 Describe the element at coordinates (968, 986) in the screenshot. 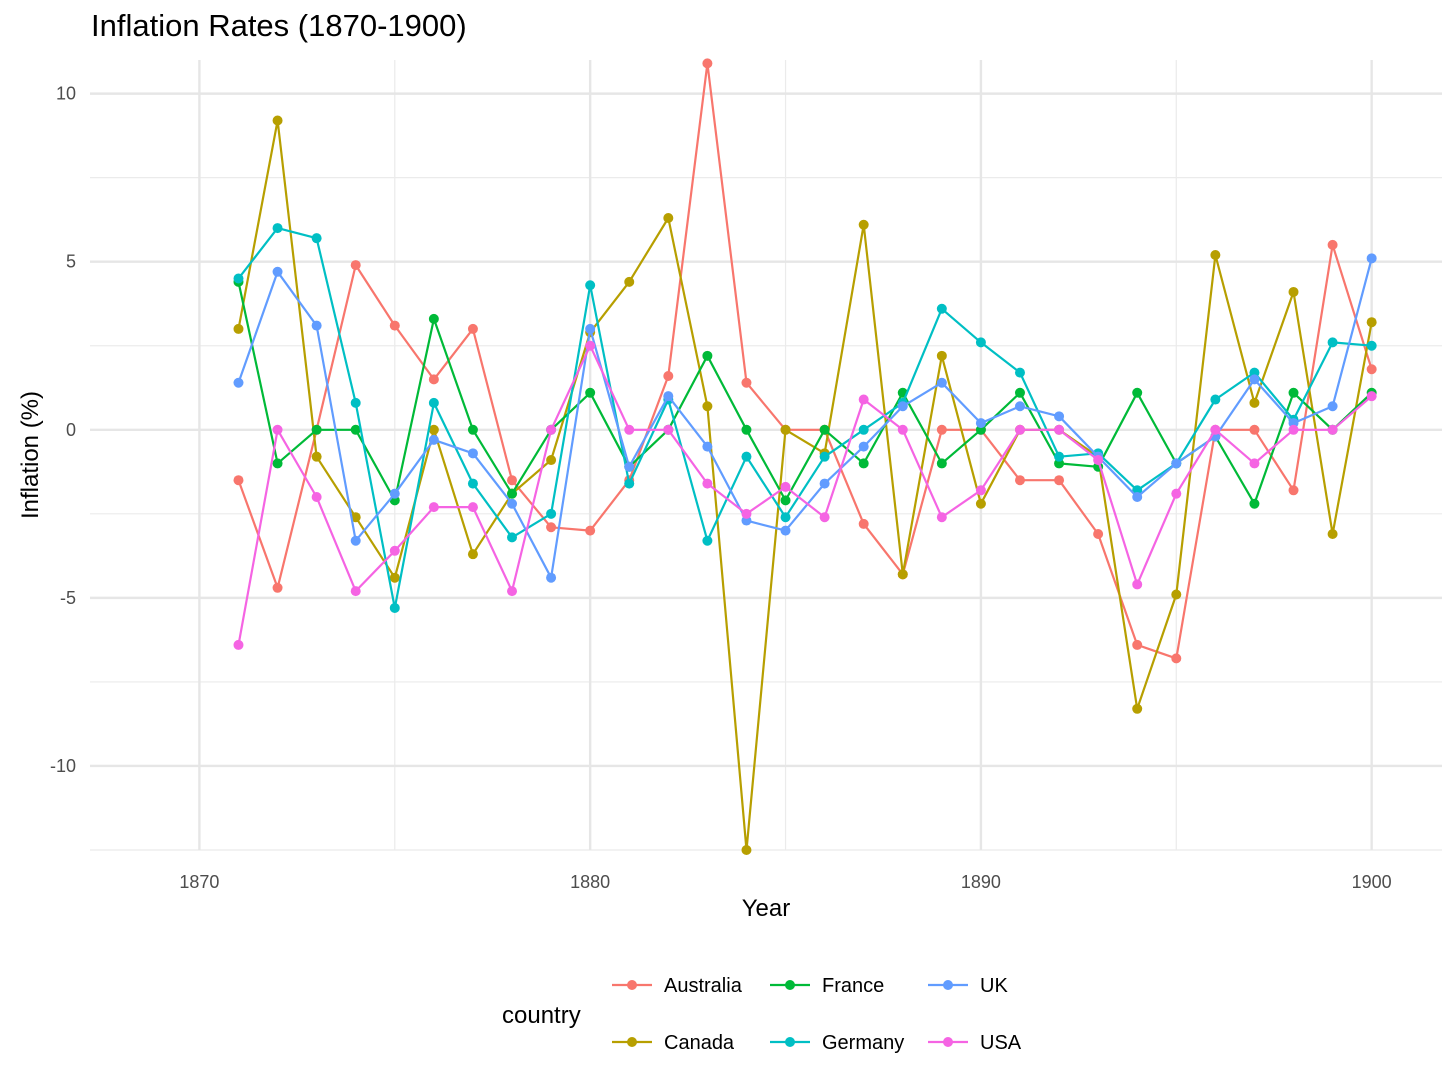

I see `legend-item-uk: UK` at that location.